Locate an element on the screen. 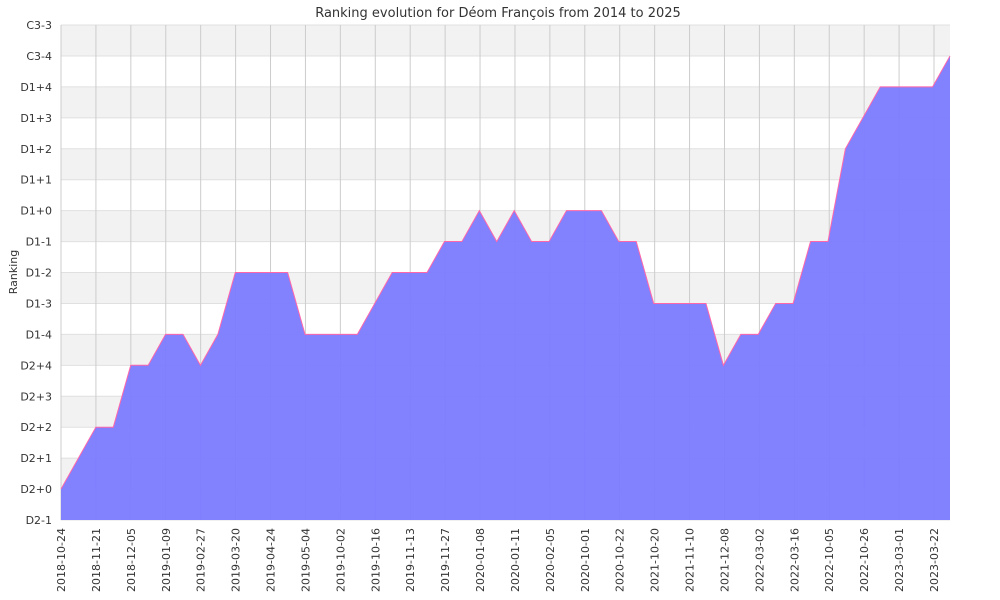  y-tick-label: D1+0 is located at coordinates (36, 211).